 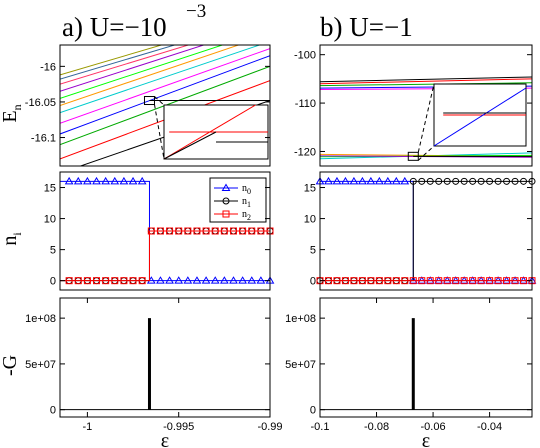 What do you see at coordinates (246, 189) in the screenshot?
I see `legend-label: n0` at bounding box center [246, 189].